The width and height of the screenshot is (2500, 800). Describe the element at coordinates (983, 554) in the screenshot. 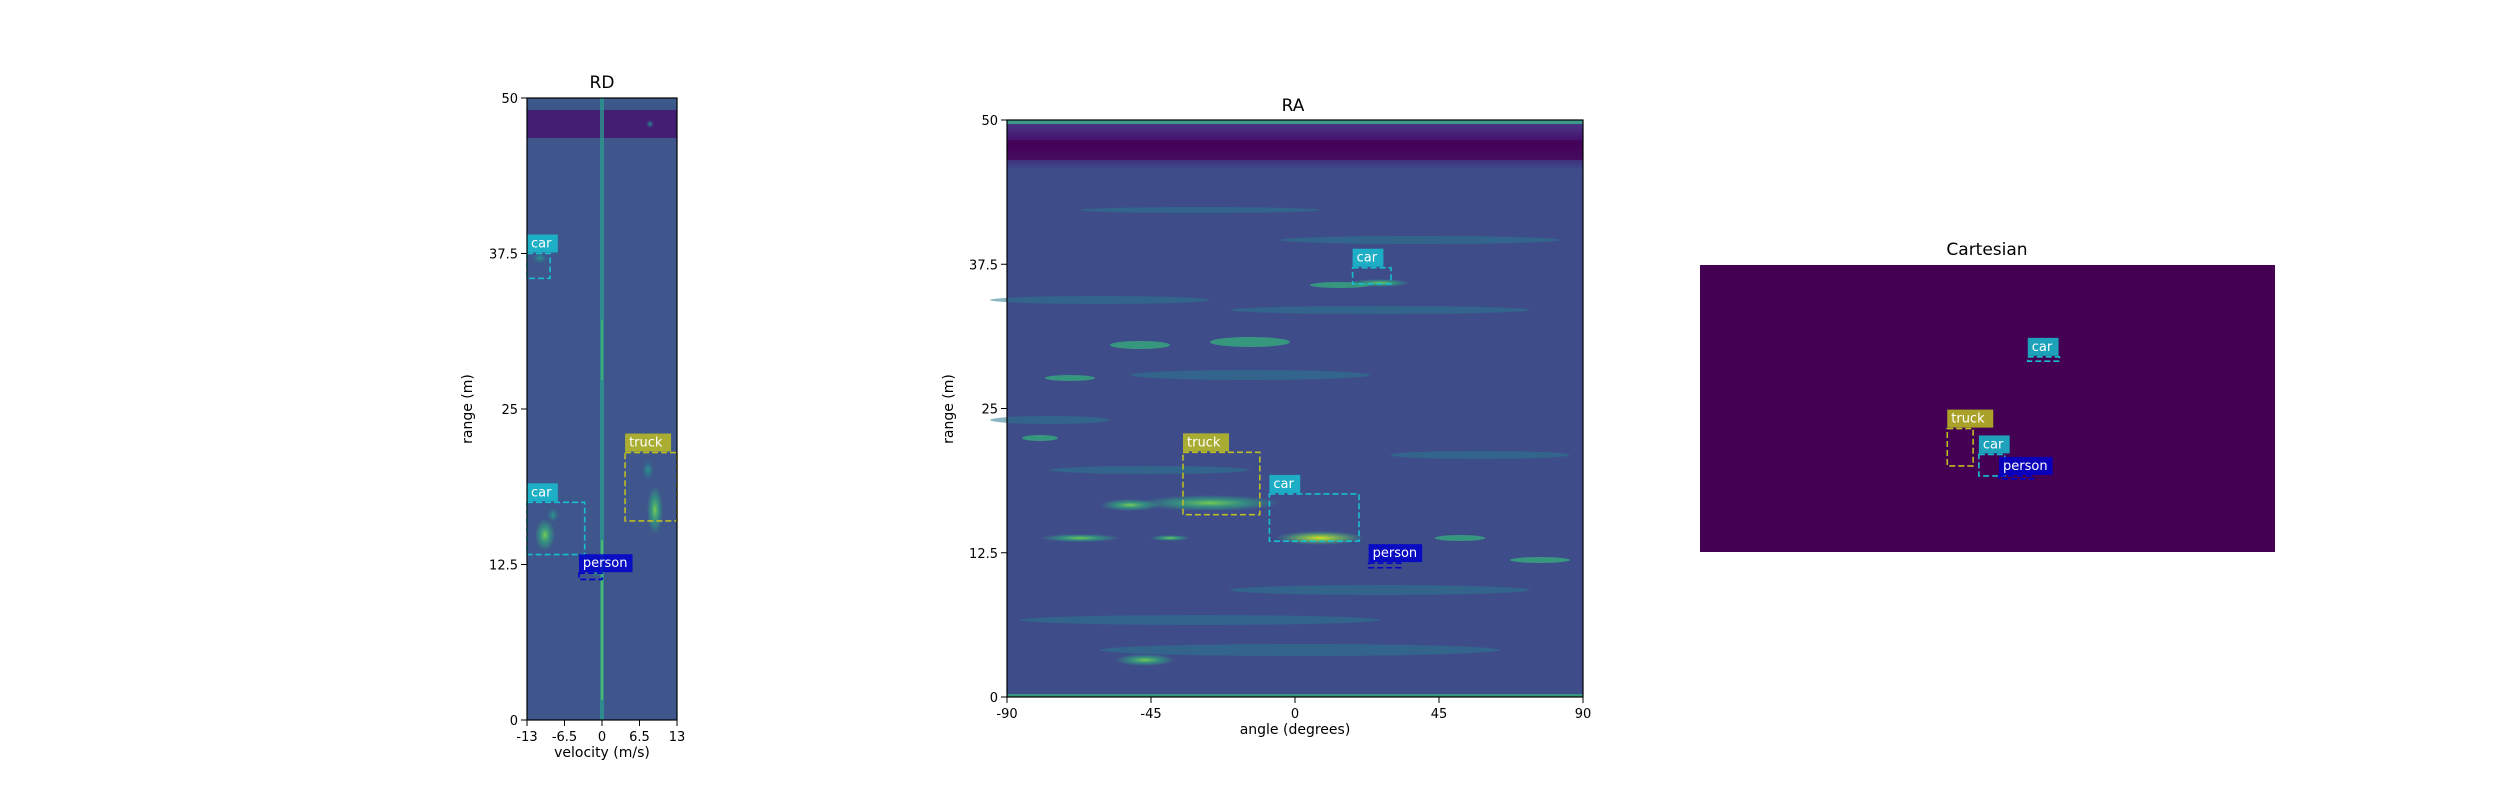

I see `ra-y-tick-label: 12.5` at that location.